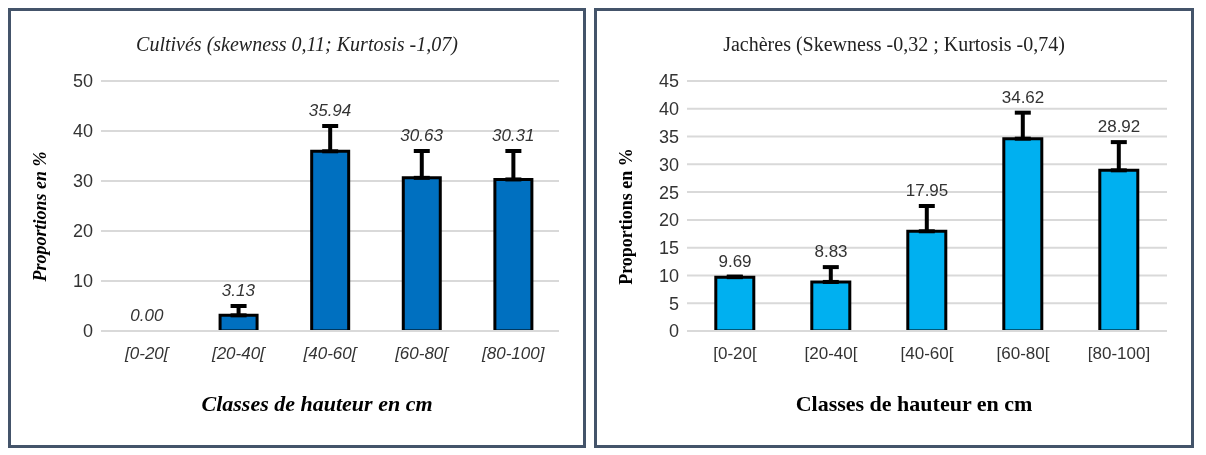 The image size is (1206, 455). What do you see at coordinates (668, 81) in the screenshot?
I see `y-tick-label: 45` at bounding box center [668, 81].